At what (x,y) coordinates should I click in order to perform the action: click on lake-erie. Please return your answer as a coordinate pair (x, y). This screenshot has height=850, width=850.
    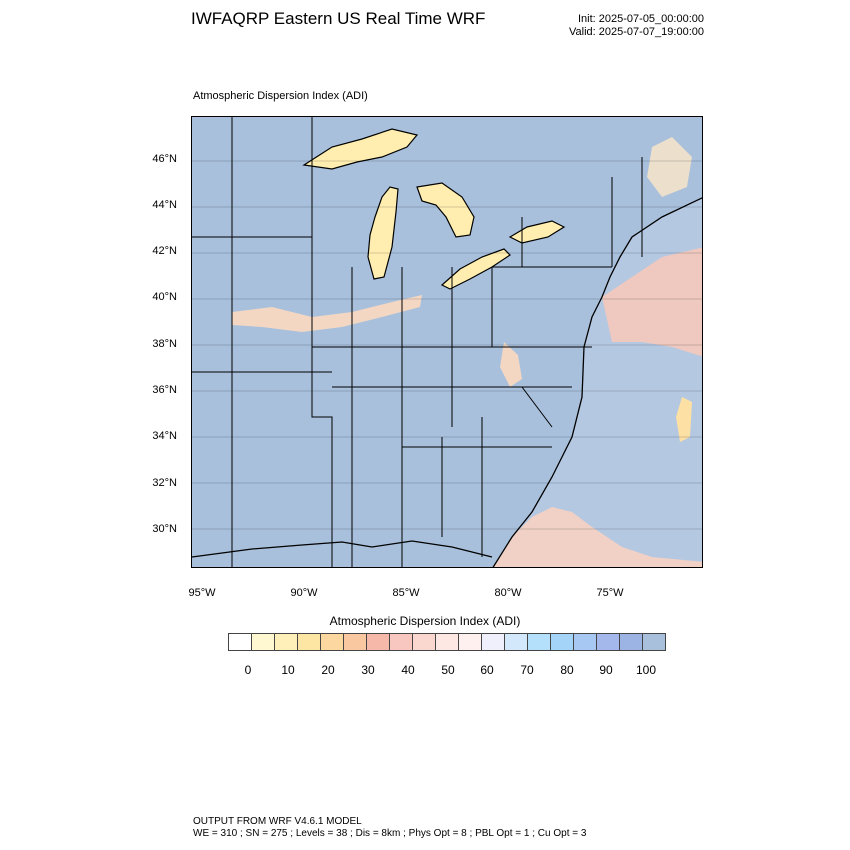
    Looking at the image, I should click on (475, 269).